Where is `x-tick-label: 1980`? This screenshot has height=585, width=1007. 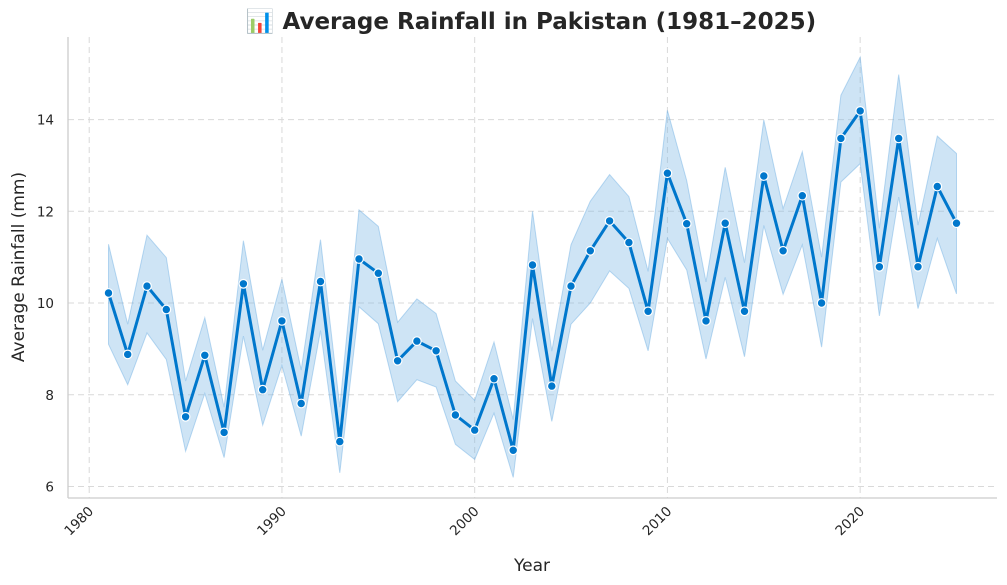
x-tick-label: 1980 is located at coordinates (79, 522).